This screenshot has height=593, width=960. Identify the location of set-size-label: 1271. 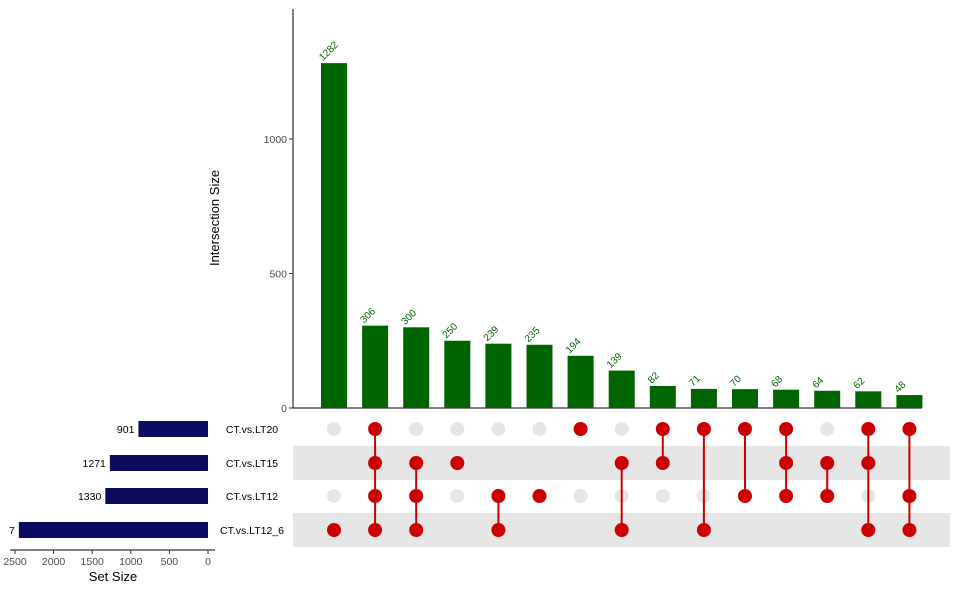
(95, 464).